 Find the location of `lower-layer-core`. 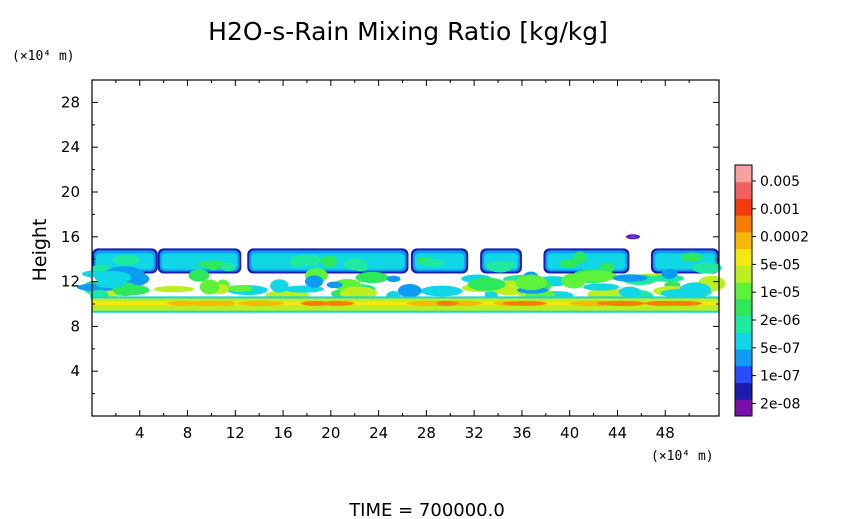

lower-layer-core is located at coordinates (405, 303).